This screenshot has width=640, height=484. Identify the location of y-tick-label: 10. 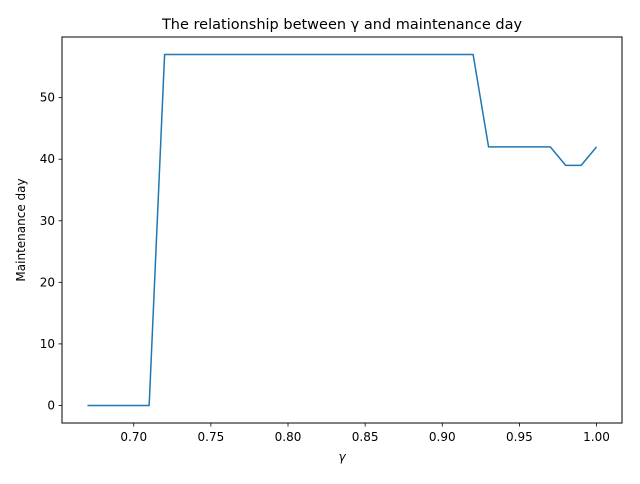
(47, 344).